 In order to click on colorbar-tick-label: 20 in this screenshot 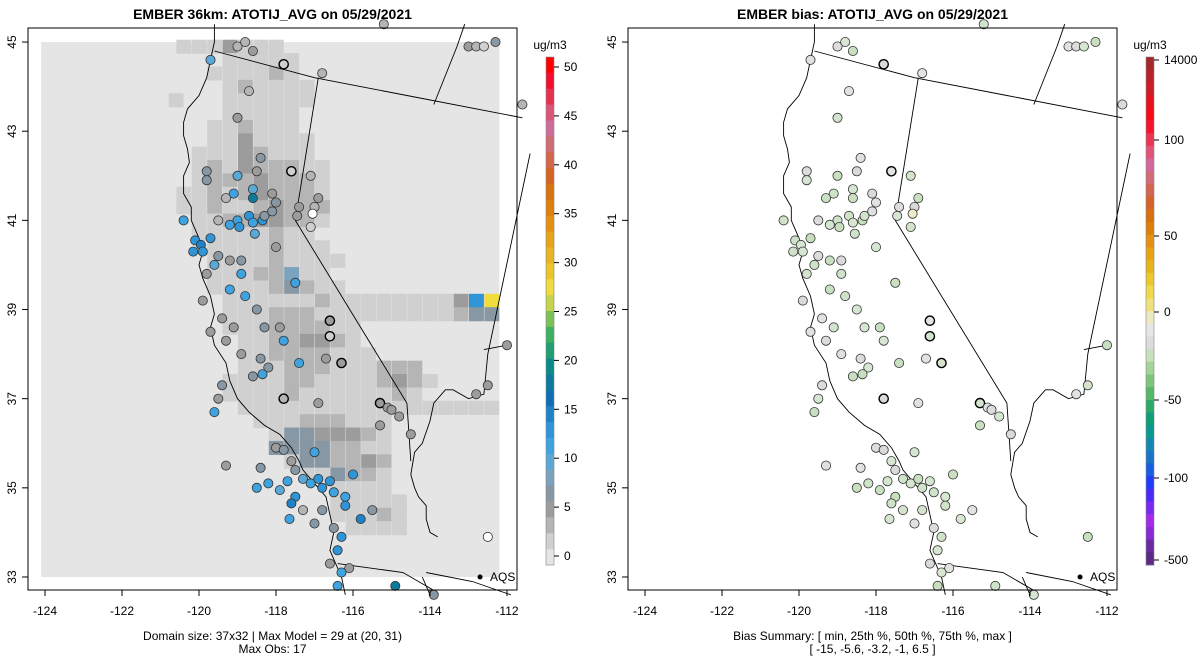, I will do `click(571, 360)`.